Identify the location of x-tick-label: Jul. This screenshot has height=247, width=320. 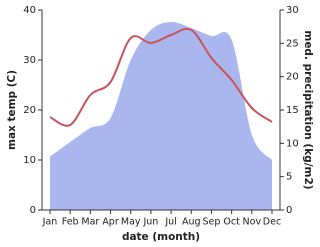
(170, 222).